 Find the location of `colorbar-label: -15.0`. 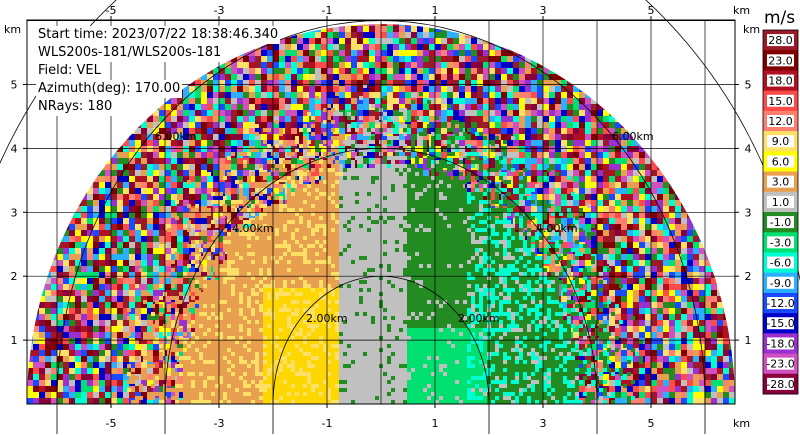

colorbar-label: -15.0 is located at coordinates (780, 323).